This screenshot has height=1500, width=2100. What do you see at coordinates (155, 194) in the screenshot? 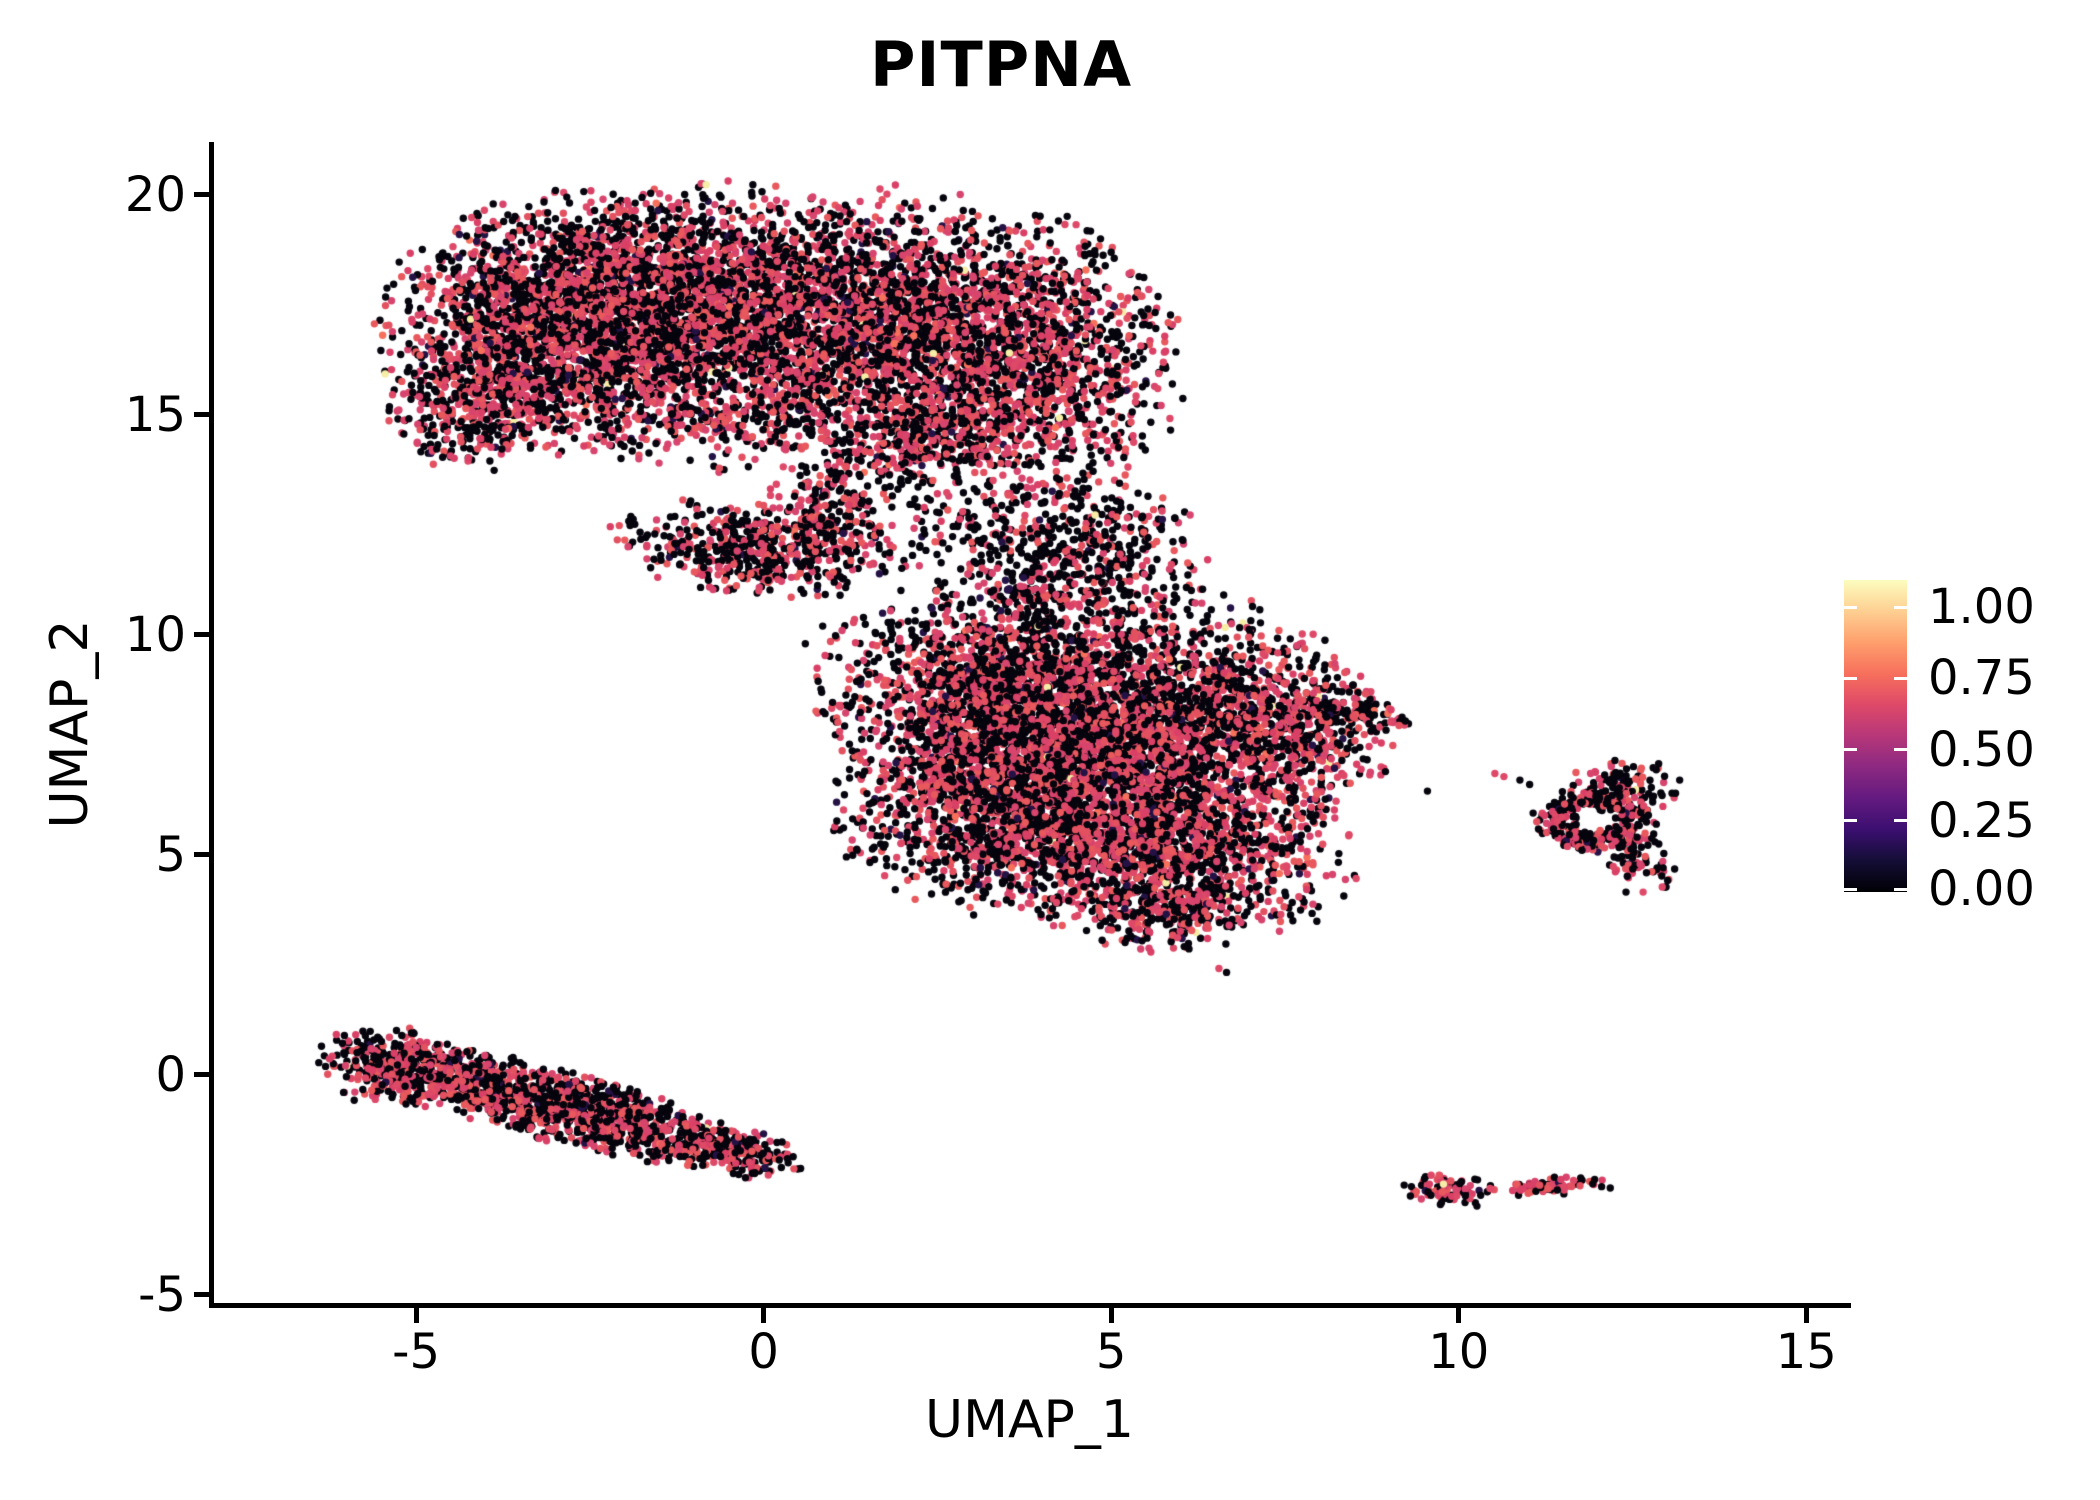
I see `y-tick-label: 20` at bounding box center [155, 194].